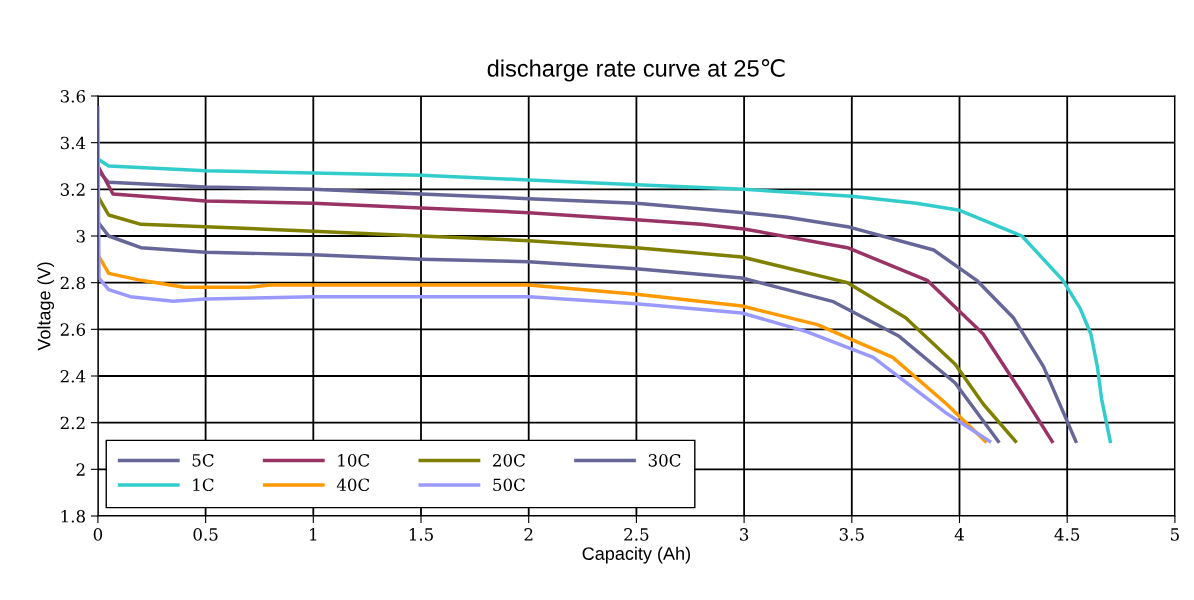 The height and width of the screenshot is (600, 1194). I want to click on x-tick-label: 3.5, so click(851, 534).